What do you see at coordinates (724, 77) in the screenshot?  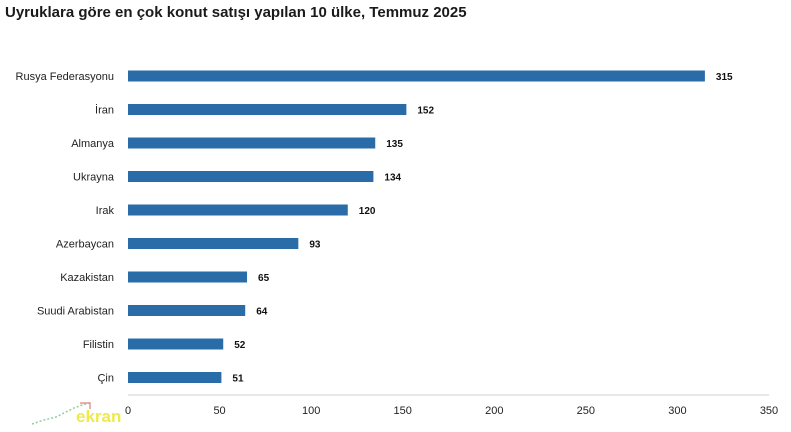 I see `data-label-0: 315` at bounding box center [724, 77].